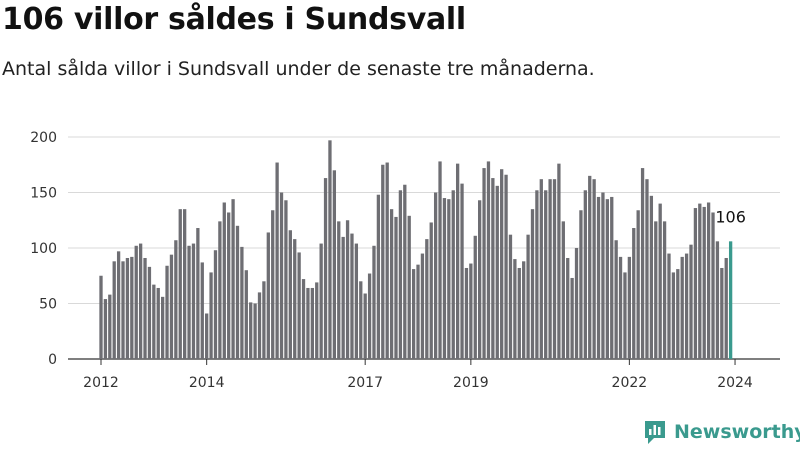  What do you see at coordinates (418, 375) in the screenshot?
I see `x-axis-ticks: 2012 2014 2017 2019 2022 2024` at bounding box center [418, 375].